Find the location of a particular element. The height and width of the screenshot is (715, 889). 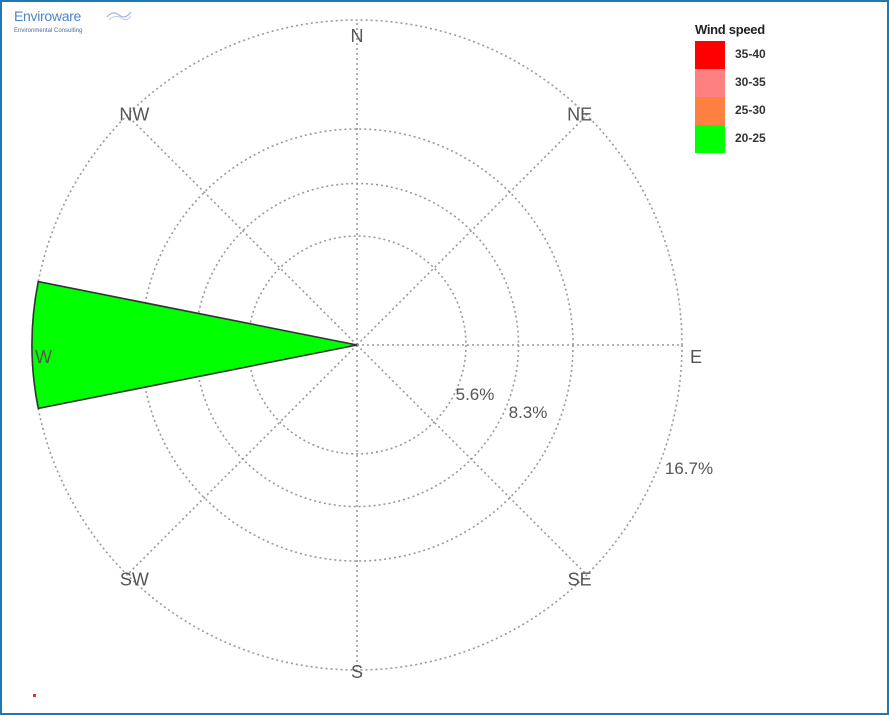

ring-value-label: 8.3% is located at coordinates (528, 412).